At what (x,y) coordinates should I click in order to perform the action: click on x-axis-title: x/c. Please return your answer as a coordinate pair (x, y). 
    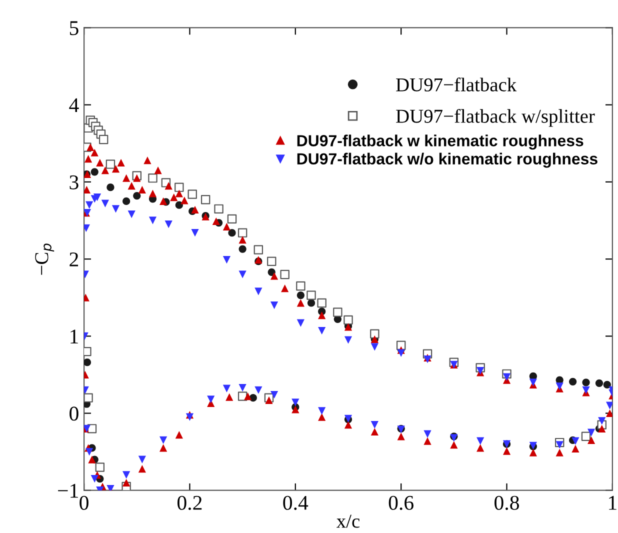
    Looking at the image, I should click on (348, 521).